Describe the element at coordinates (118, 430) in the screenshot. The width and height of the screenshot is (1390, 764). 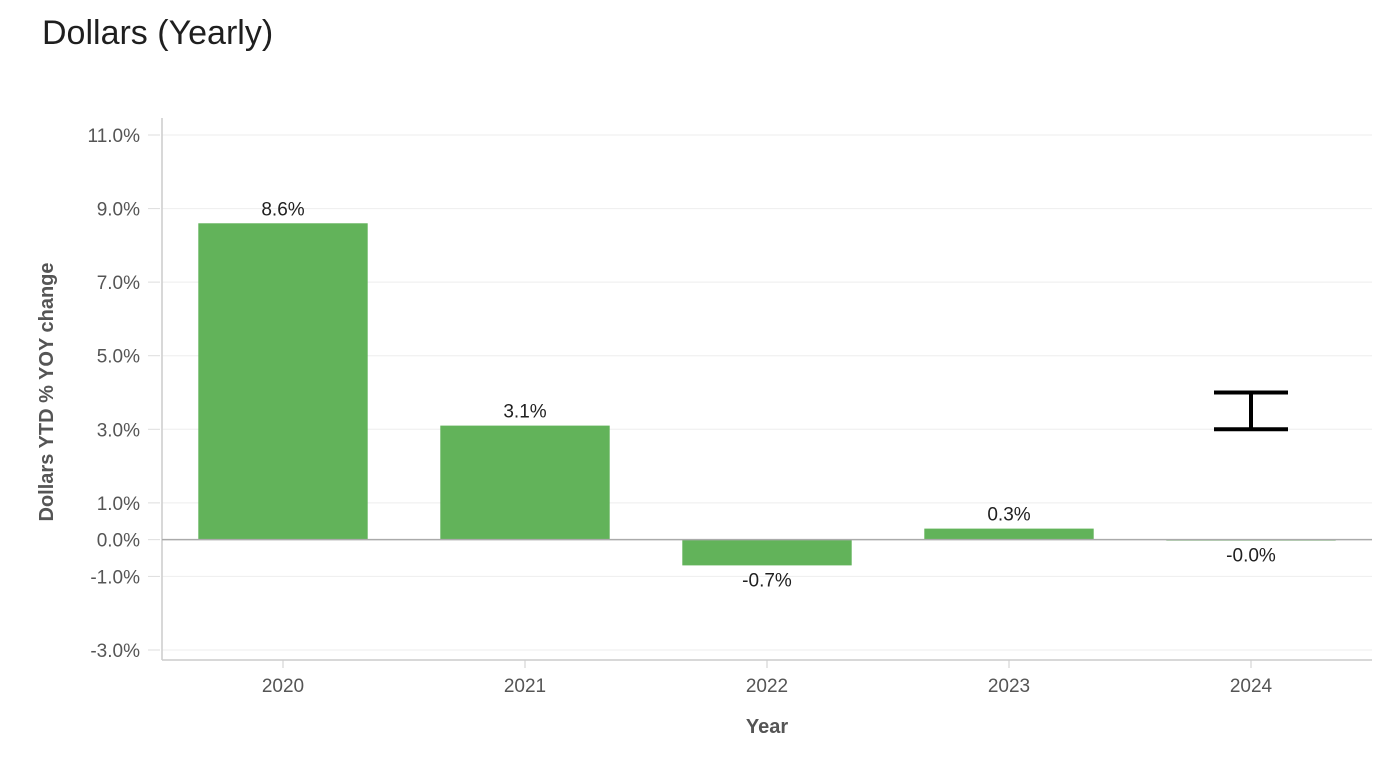
I see `y-tick-label: 3.0%` at that location.